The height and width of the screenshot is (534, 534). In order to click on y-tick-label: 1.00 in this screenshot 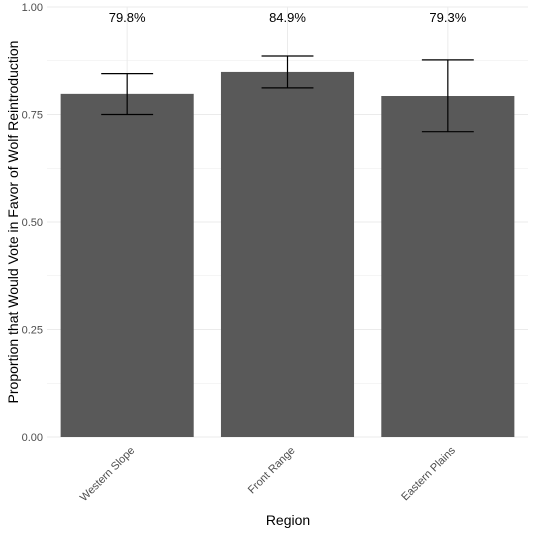, I will do `click(32, 8)`.